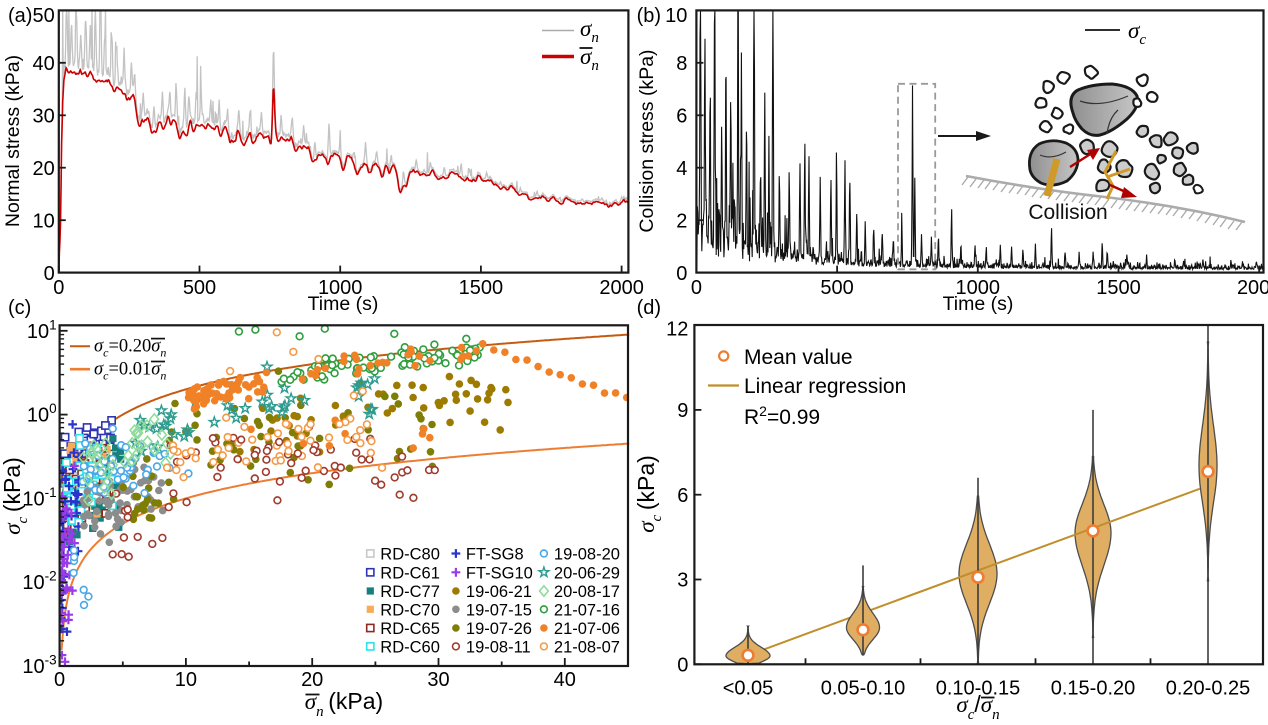 Image resolution: width=1268 pixels, height=725 pixels. I want to click on svg-text: 3, so click(682, 581).